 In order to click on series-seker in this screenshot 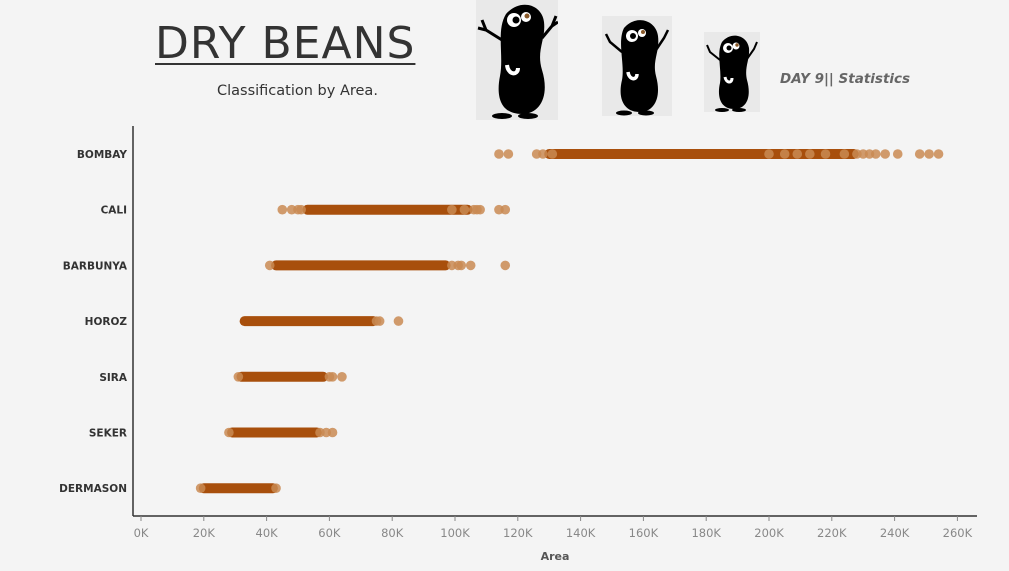, I will do `click(281, 432)`.